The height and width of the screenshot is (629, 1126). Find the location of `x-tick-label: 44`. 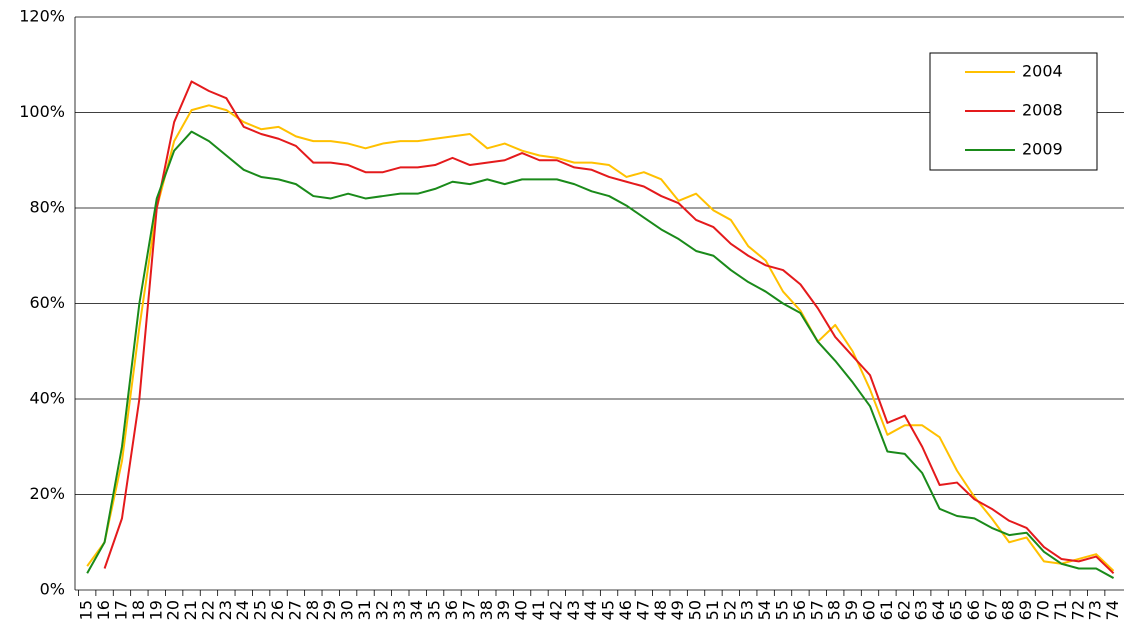

x-tick-label: 44 is located at coordinates (590, 610).